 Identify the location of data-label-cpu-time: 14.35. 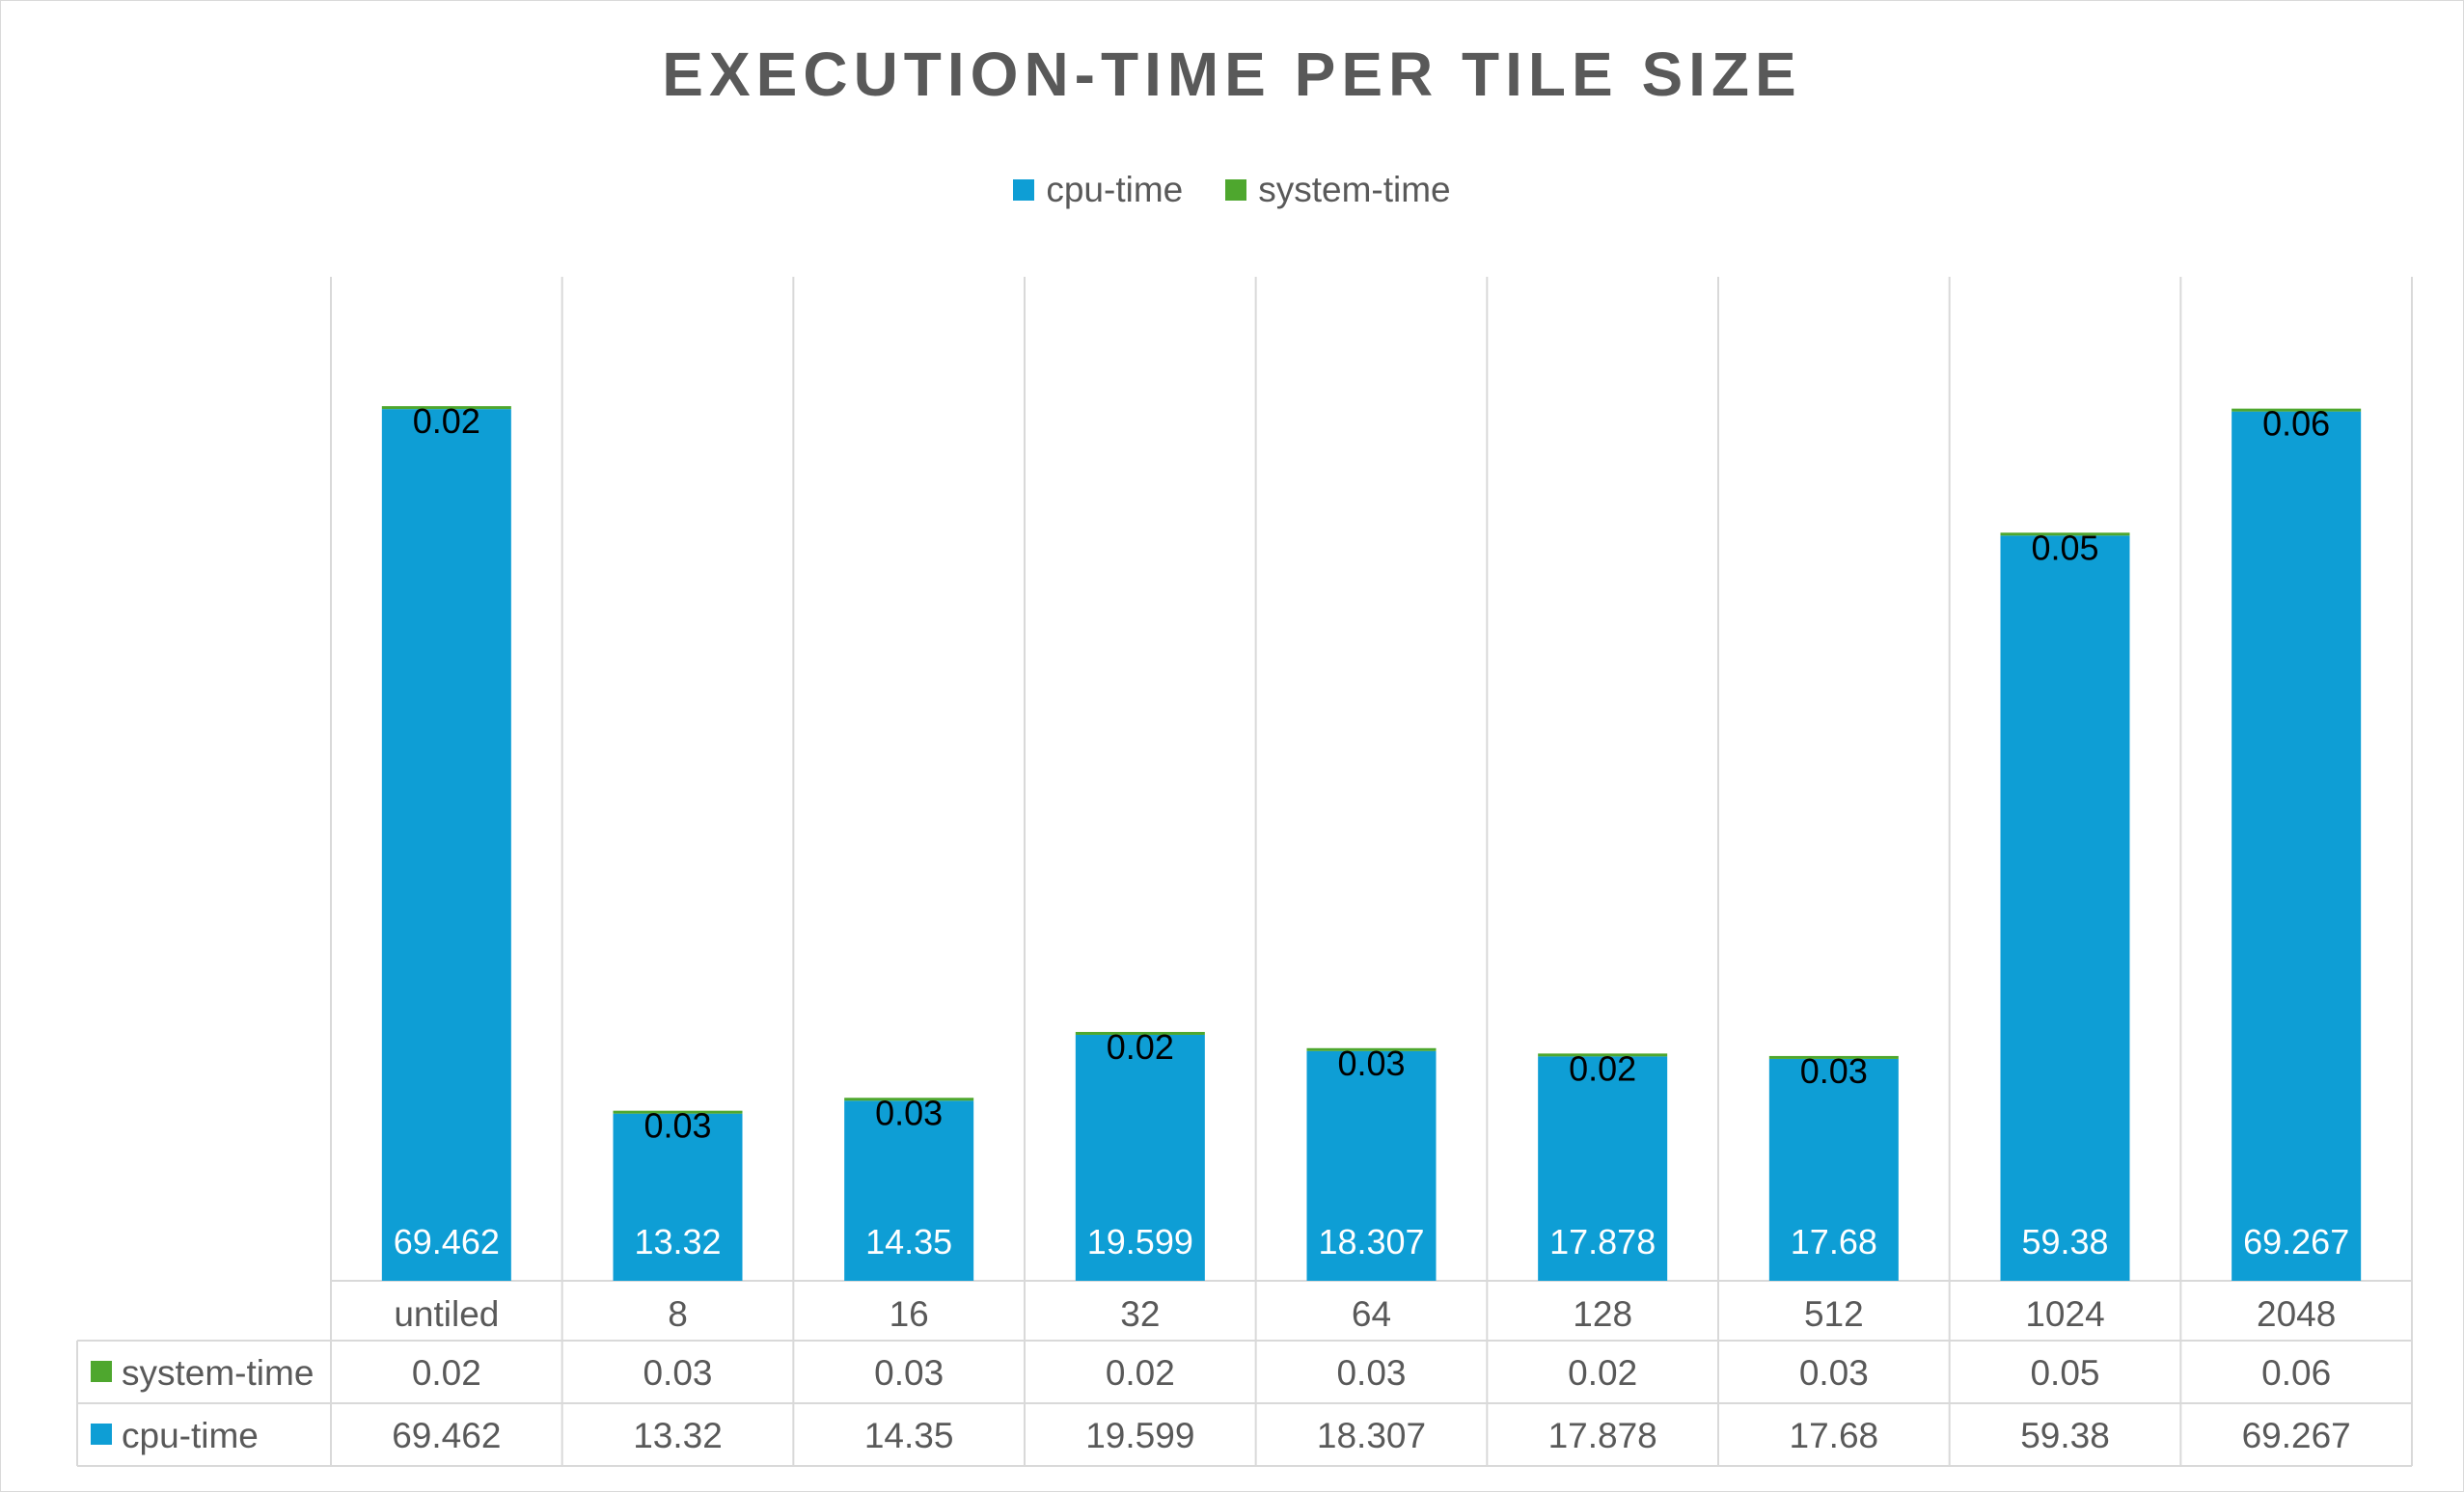
(908, 1241).